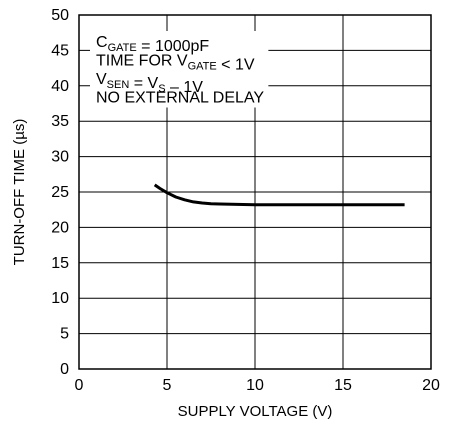 The image size is (461, 426). Describe the element at coordinates (60, 50) in the screenshot. I see `y-tick-label: 45` at that location.